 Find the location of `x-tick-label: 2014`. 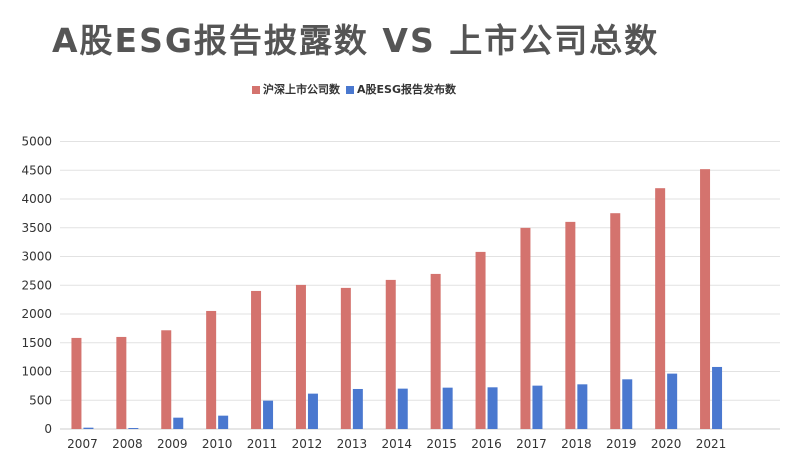

x-tick-label: 2014 is located at coordinates (396, 444).